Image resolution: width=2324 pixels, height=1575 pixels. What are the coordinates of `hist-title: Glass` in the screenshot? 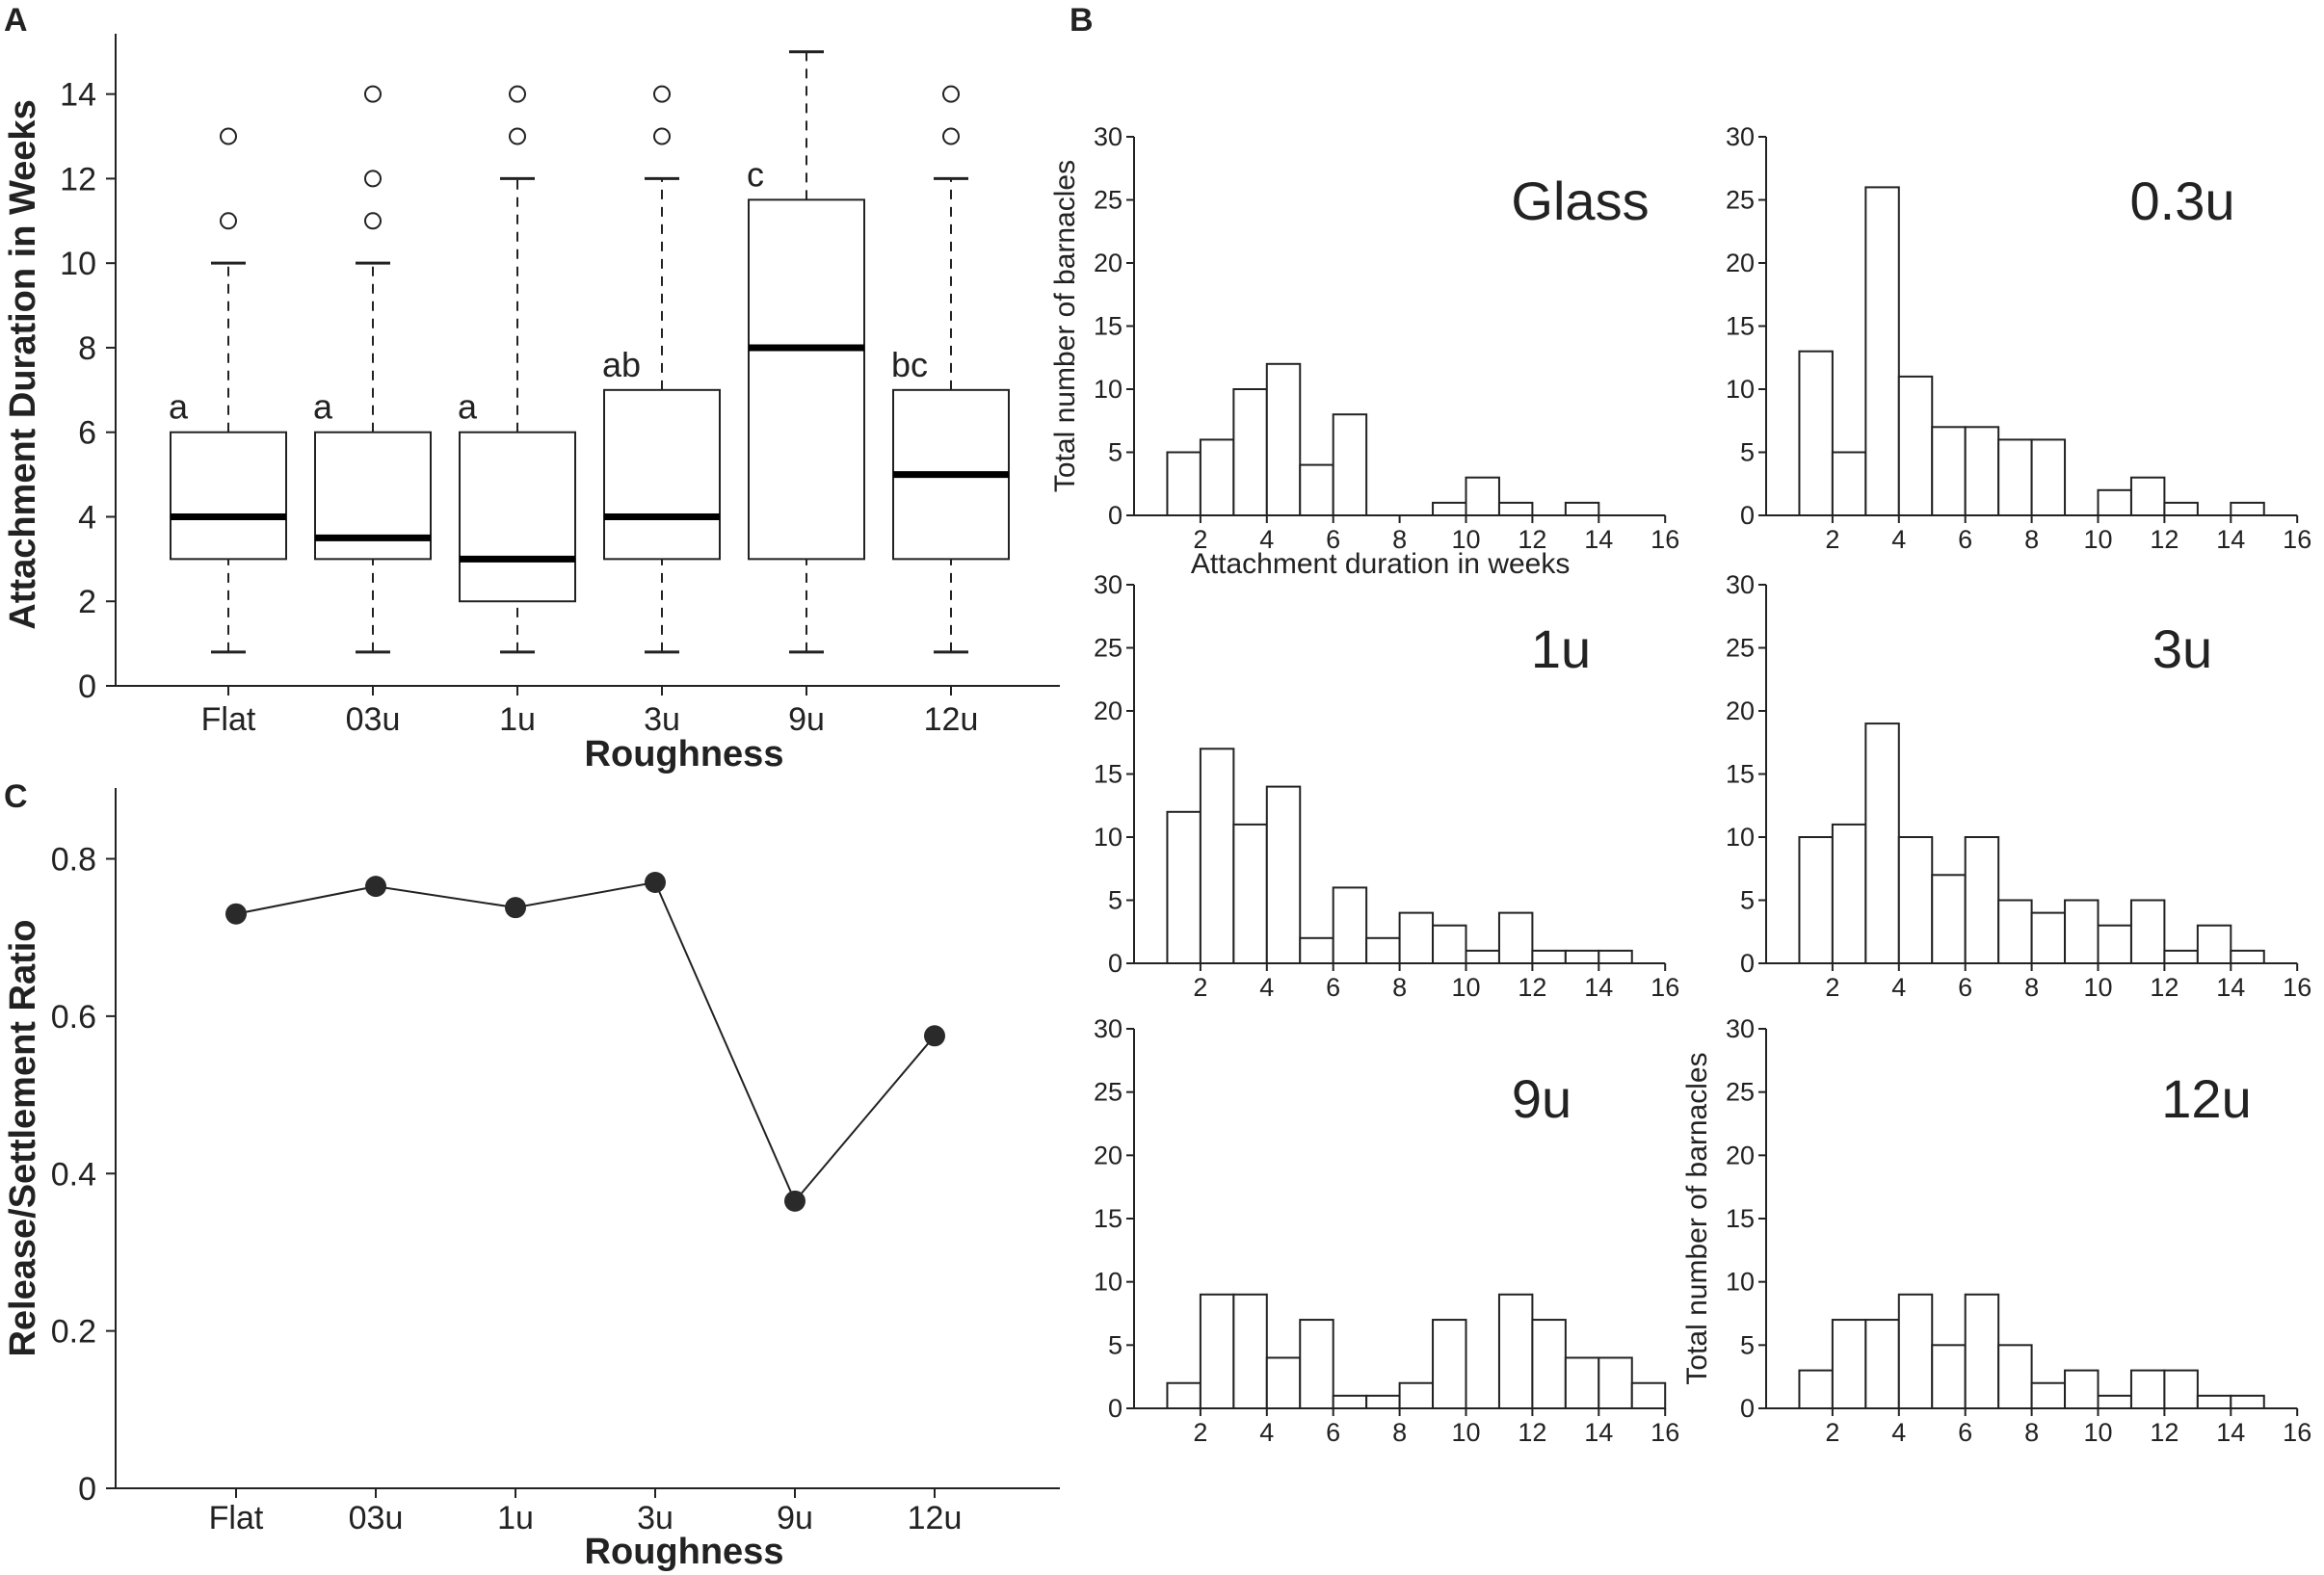 It's located at (1580, 201).